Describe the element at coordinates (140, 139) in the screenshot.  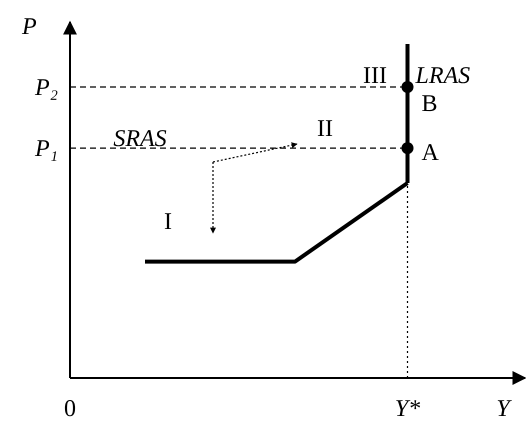
I see `annotation: SRAS` at that location.